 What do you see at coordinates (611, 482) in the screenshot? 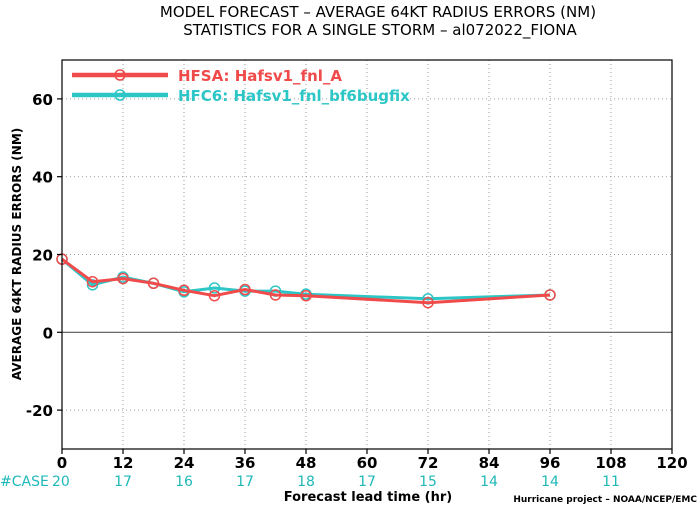
I see `case-count: 11` at bounding box center [611, 482].